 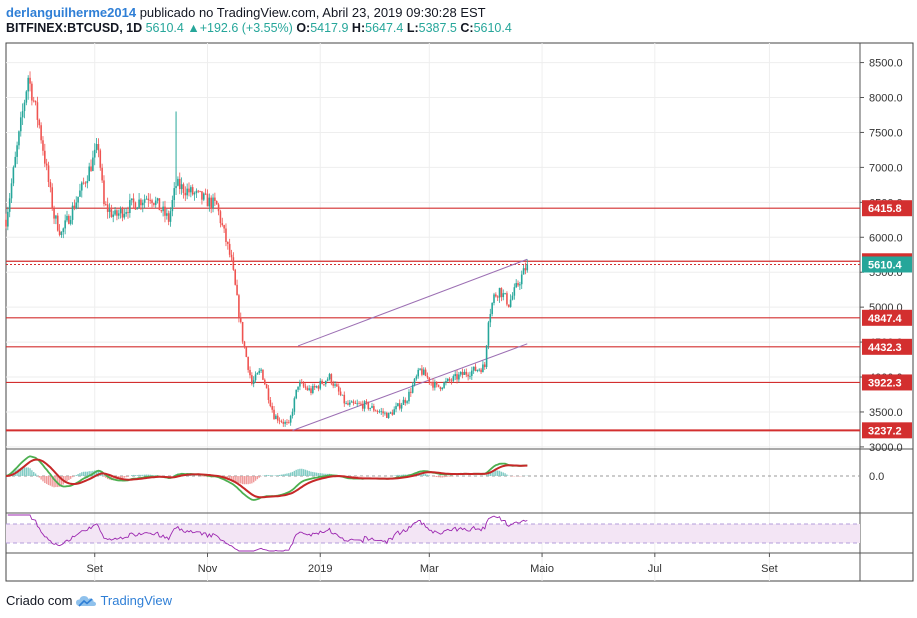 I want to click on last-price-tag-box, so click(x=887, y=264).